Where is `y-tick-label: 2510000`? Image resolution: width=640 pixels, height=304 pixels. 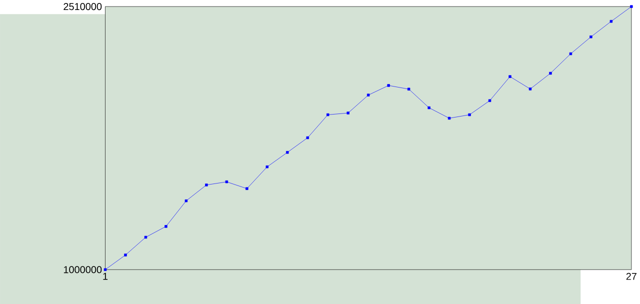 y-tick-label: 2510000 is located at coordinates (83, 6).